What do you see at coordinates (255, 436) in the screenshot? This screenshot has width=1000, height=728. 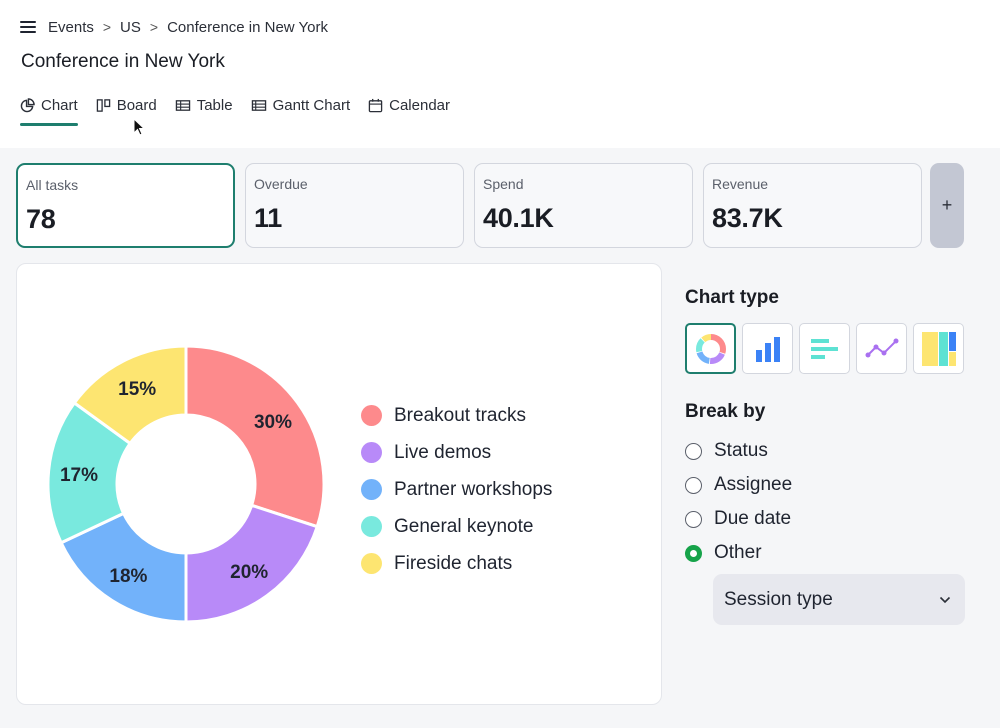 I see `donut-slice-breakout-tracks` at bounding box center [255, 436].